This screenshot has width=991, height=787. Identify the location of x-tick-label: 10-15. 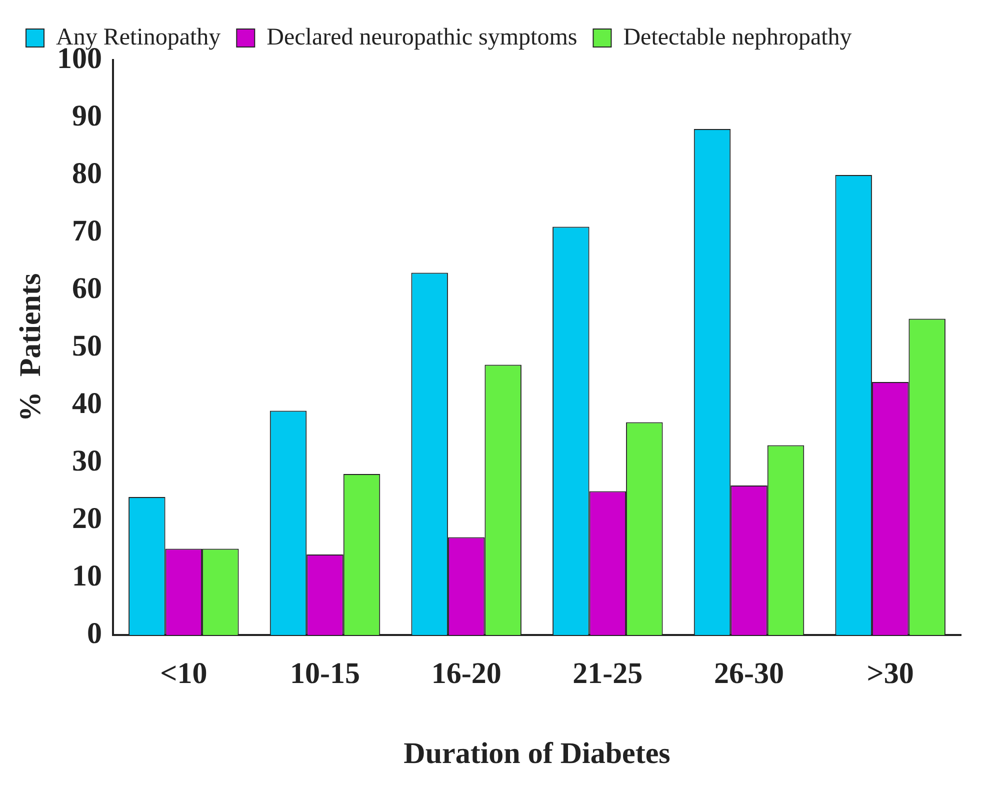
(325, 673).